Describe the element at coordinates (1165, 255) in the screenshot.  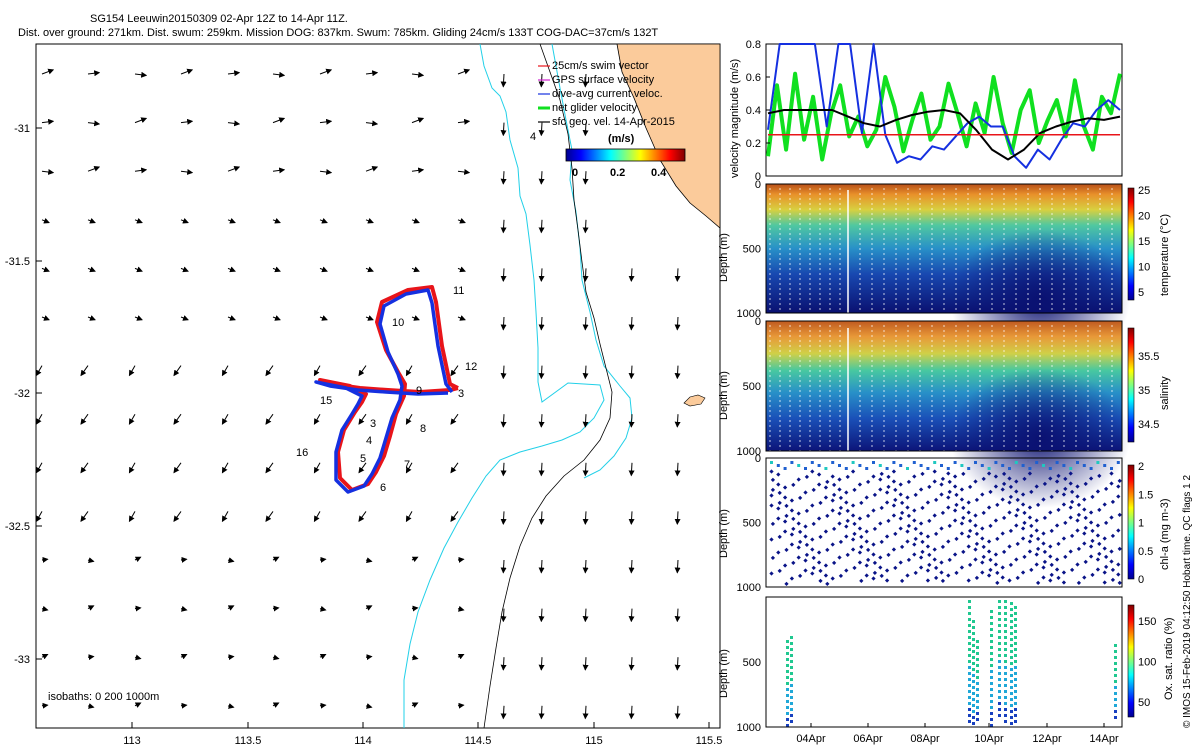
I see `temperature-cbar-label: temperature (°C)` at that location.